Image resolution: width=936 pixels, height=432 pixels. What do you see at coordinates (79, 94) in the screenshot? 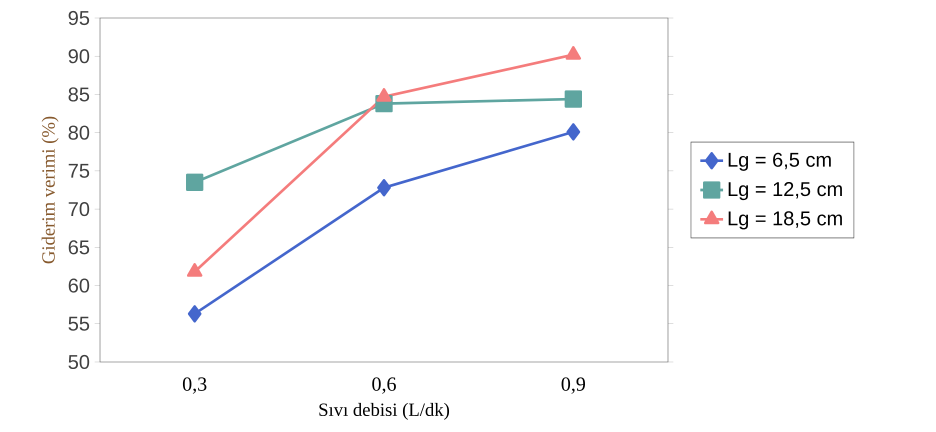
I see `y-tick-label: 85` at bounding box center [79, 94].